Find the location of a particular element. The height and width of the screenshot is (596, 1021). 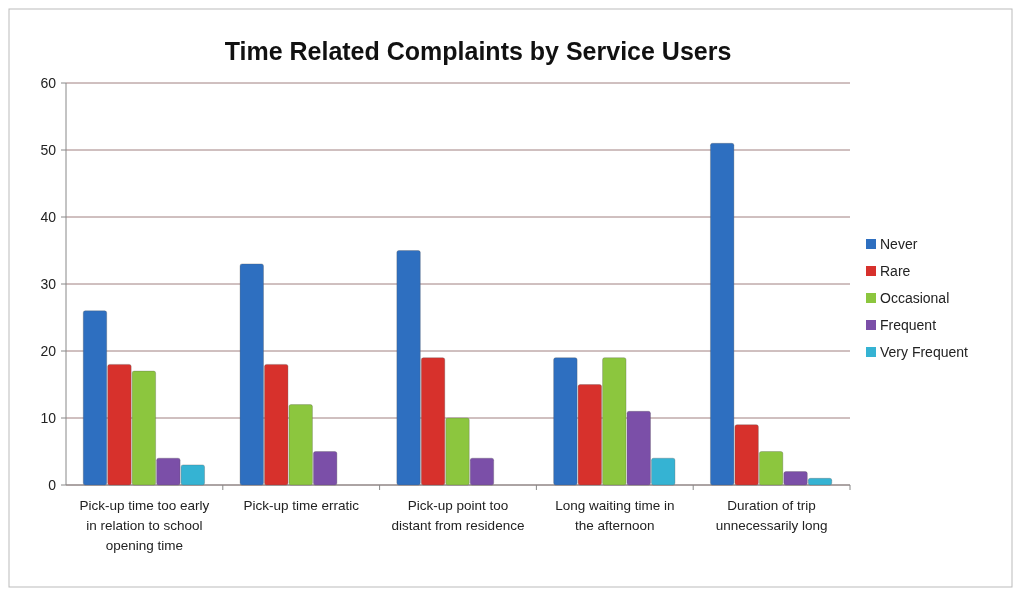

y-tick-label: 30 is located at coordinates (48, 283).